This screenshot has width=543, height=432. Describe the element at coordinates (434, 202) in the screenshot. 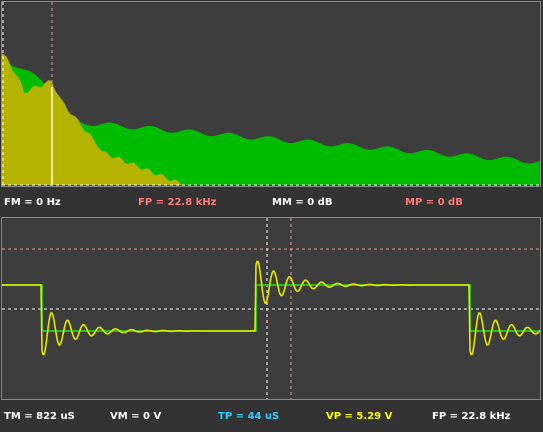

I see `mp-readout: MP = 0 dB` at that location.